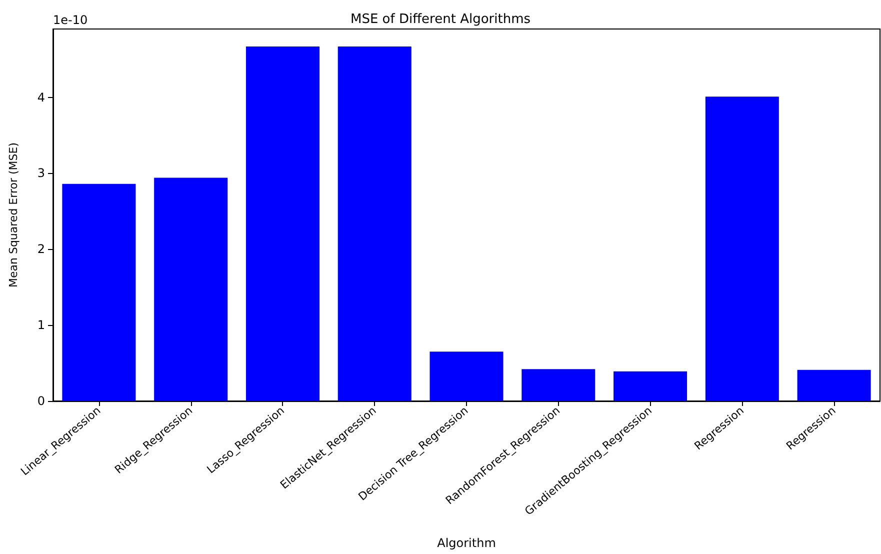 The image size is (881, 554). Describe the element at coordinates (41, 97) in the screenshot. I see `y-tick-label: 4` at that location.